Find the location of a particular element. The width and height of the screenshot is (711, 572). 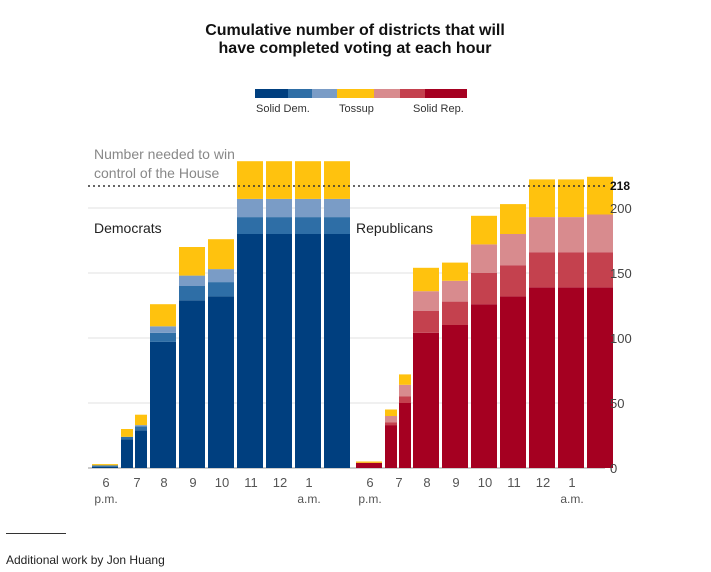

legend-swatch-likely-rep is located at coordinates (412, 93).